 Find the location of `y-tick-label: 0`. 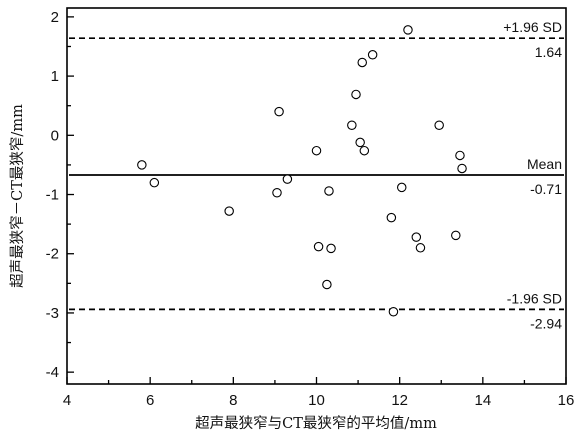

y-tick-label: 0 is located at coordinates (55, 135).